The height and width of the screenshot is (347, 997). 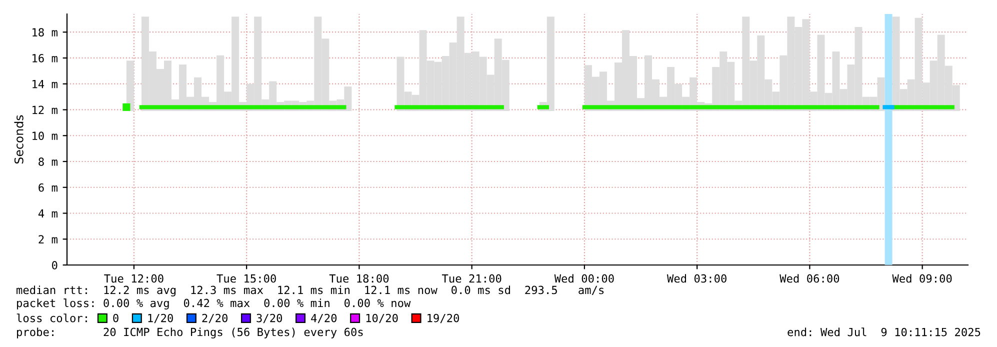 I want to click on y-tick-label: 14 m, so click(x=45, y=84).